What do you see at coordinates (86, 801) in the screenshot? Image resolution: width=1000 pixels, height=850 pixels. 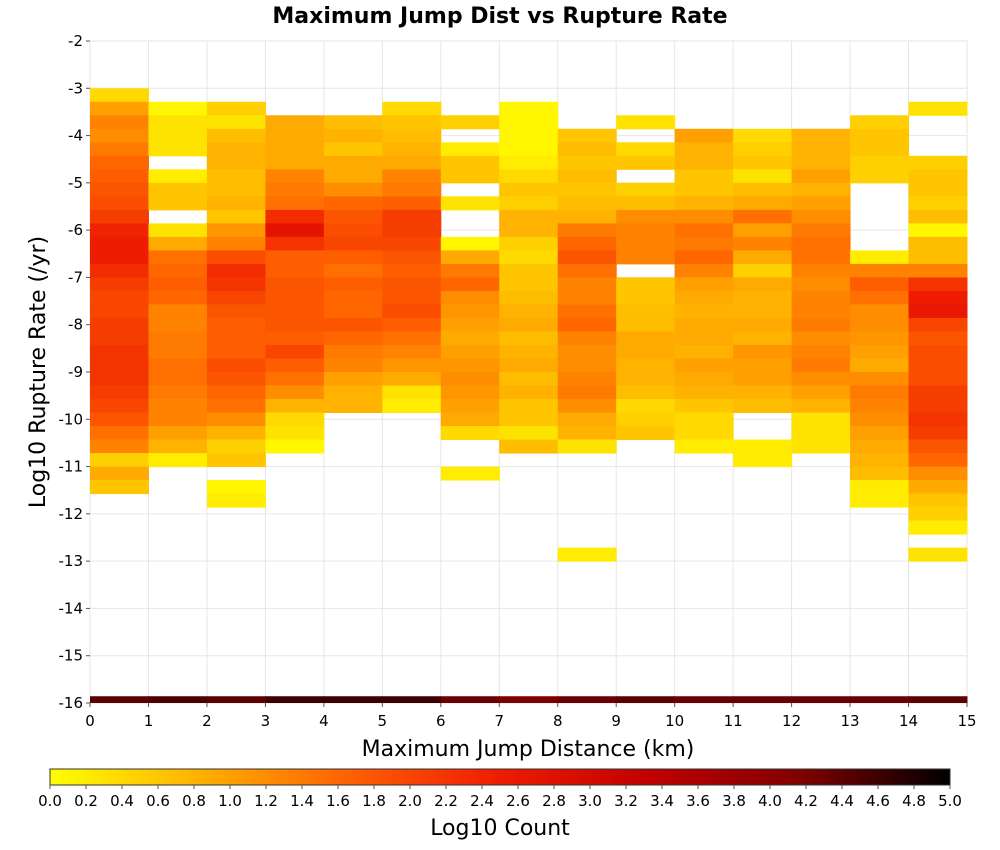 I see `colorbar-tick-label: 0.2` at bounding box center [86, 801].